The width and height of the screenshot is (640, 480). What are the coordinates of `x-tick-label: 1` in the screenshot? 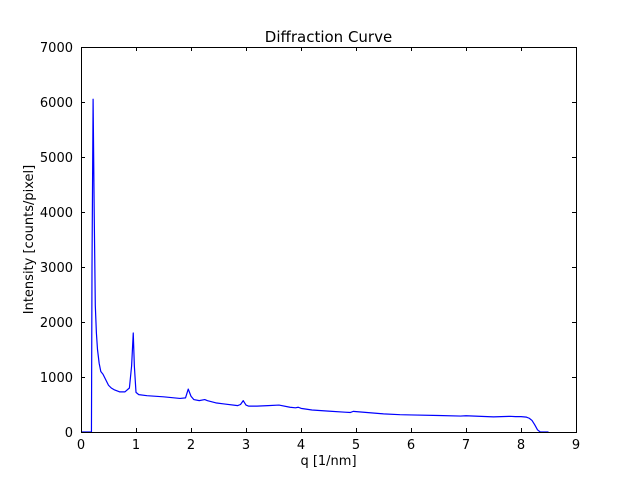 It's located at (136, 445).